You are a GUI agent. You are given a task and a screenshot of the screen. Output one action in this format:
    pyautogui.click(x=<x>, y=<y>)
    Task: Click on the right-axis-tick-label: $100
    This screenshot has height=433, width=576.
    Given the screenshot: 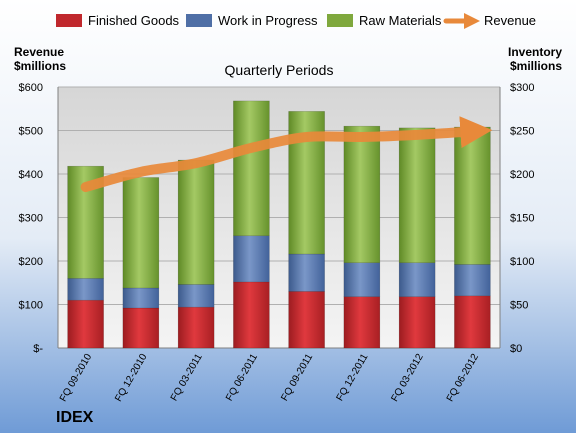 What is the action you would take?
    pyautogui.click(x=522, y=262)
    